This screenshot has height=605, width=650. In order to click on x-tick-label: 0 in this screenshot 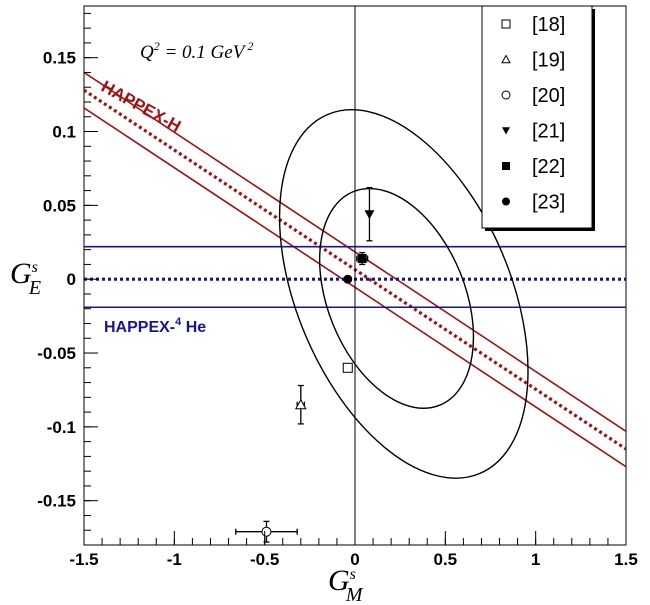, I will do `click(354, 559)`.